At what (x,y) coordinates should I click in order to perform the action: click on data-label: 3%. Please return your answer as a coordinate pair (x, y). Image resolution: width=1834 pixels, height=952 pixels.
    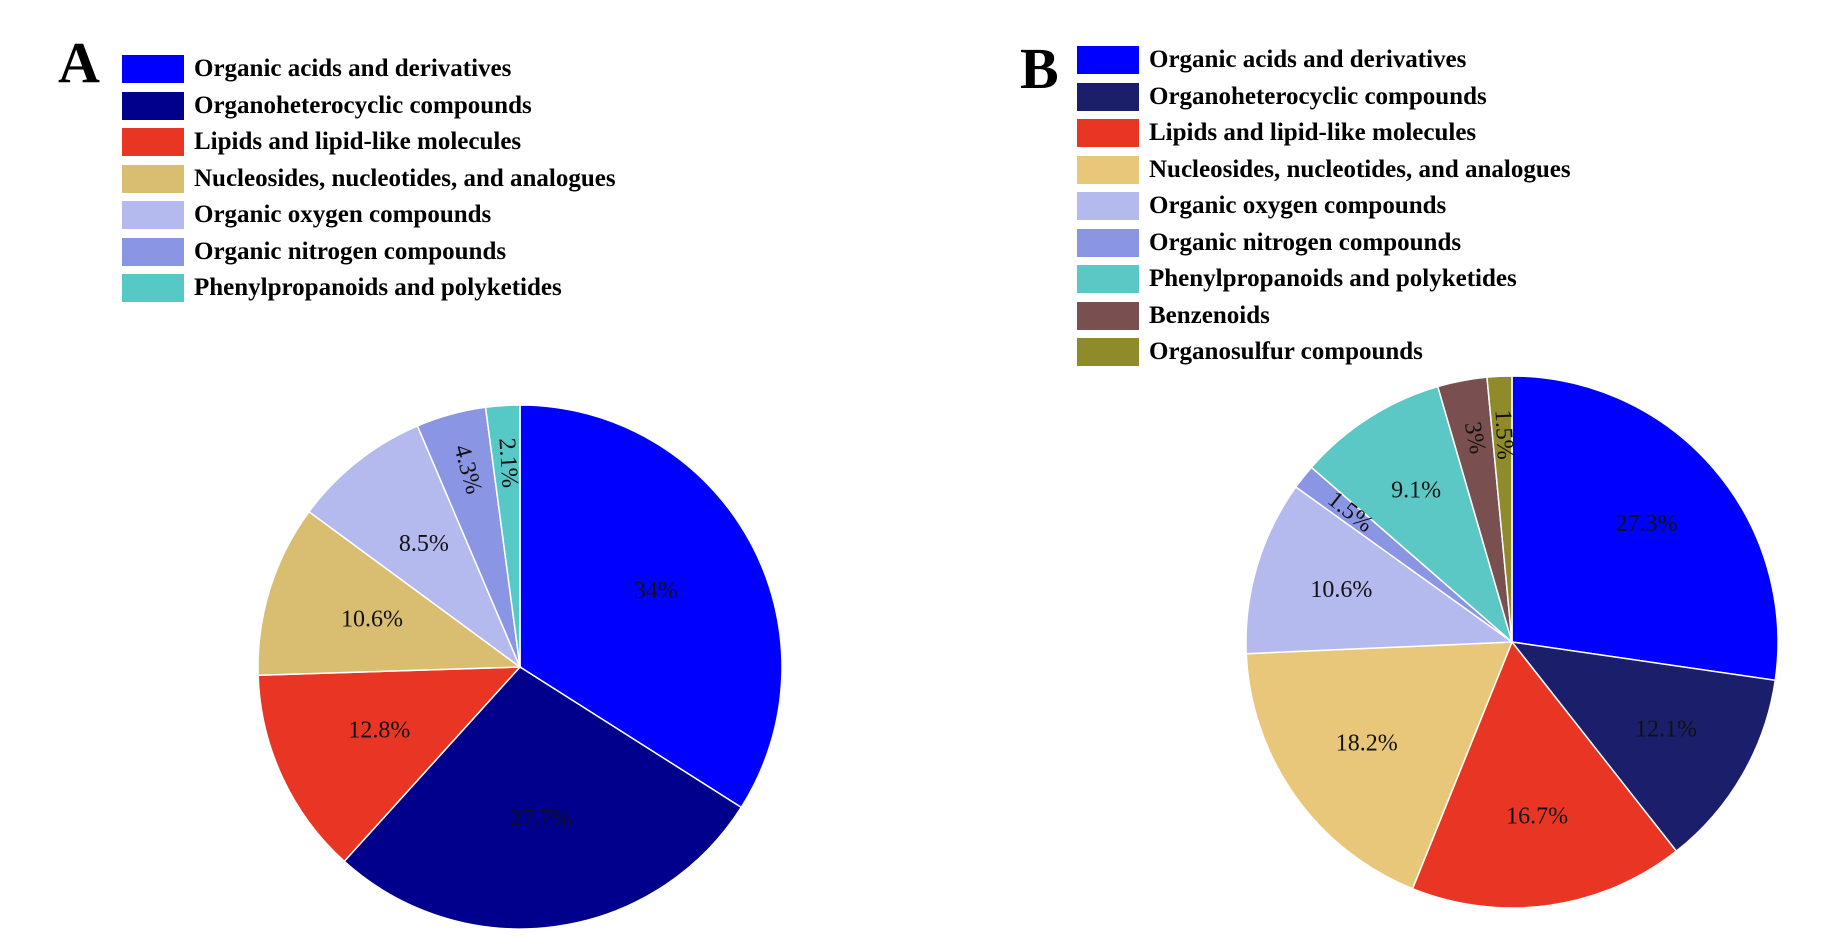
    Looking at the image, I should click on (1475, 438).